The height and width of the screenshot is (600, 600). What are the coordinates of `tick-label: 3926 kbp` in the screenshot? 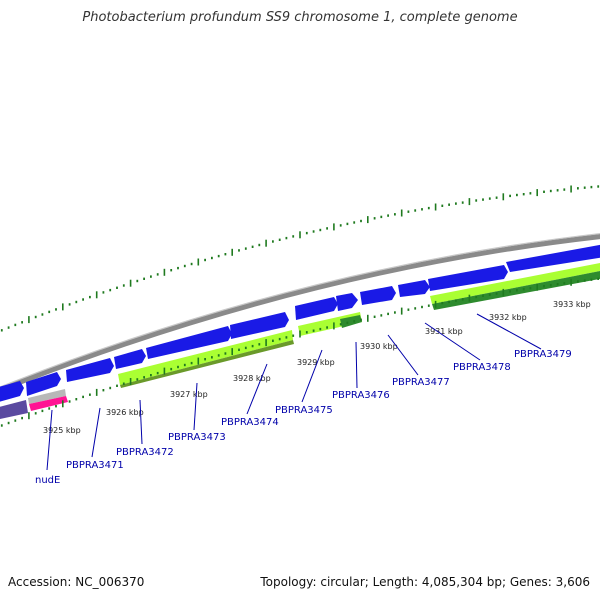 It's located at (125, 412).